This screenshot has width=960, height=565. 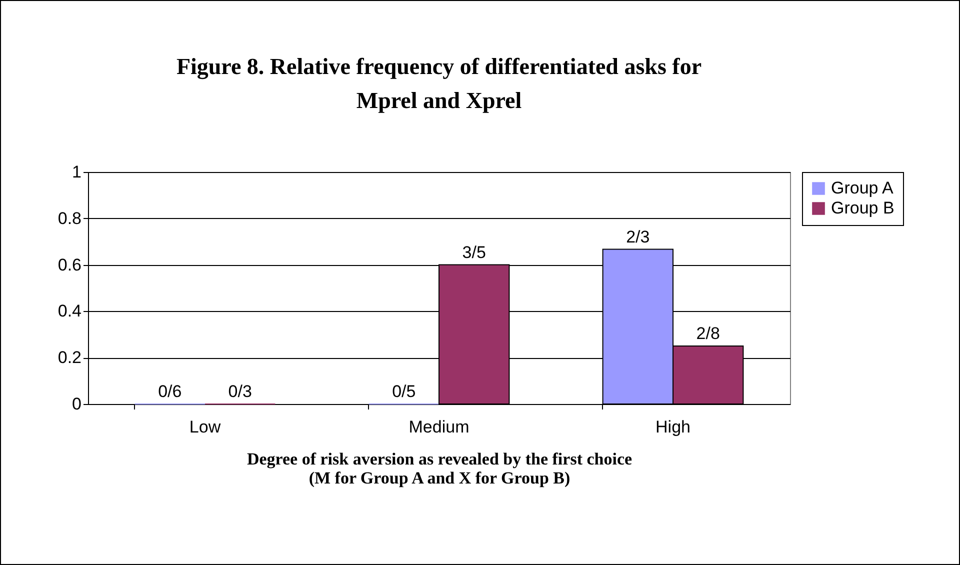 What do you see at coordinates (77, 172) in the screenshot?
I see `y-tick-label: 1` at bounding box center [77, 172].